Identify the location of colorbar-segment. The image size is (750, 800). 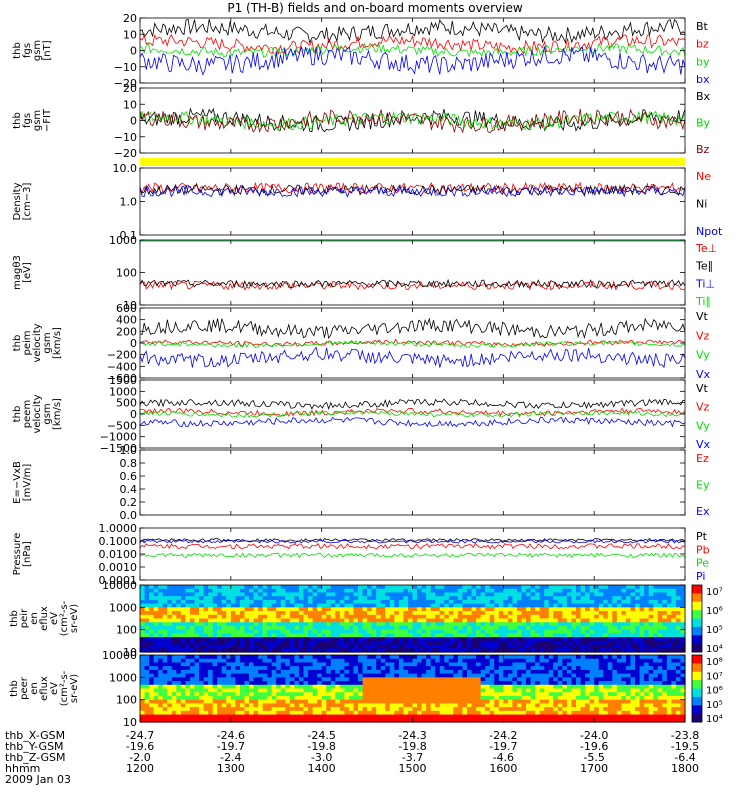
(697, 640).